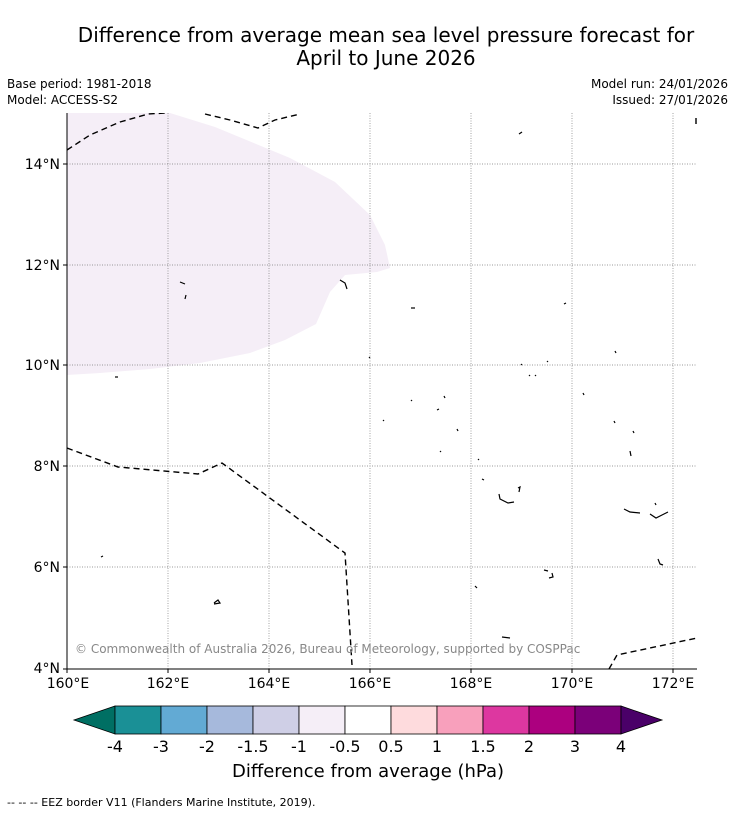 The width and height of the screenshot is (736, 816). I want to click on colorbar-extend-high, so click(642, 720).